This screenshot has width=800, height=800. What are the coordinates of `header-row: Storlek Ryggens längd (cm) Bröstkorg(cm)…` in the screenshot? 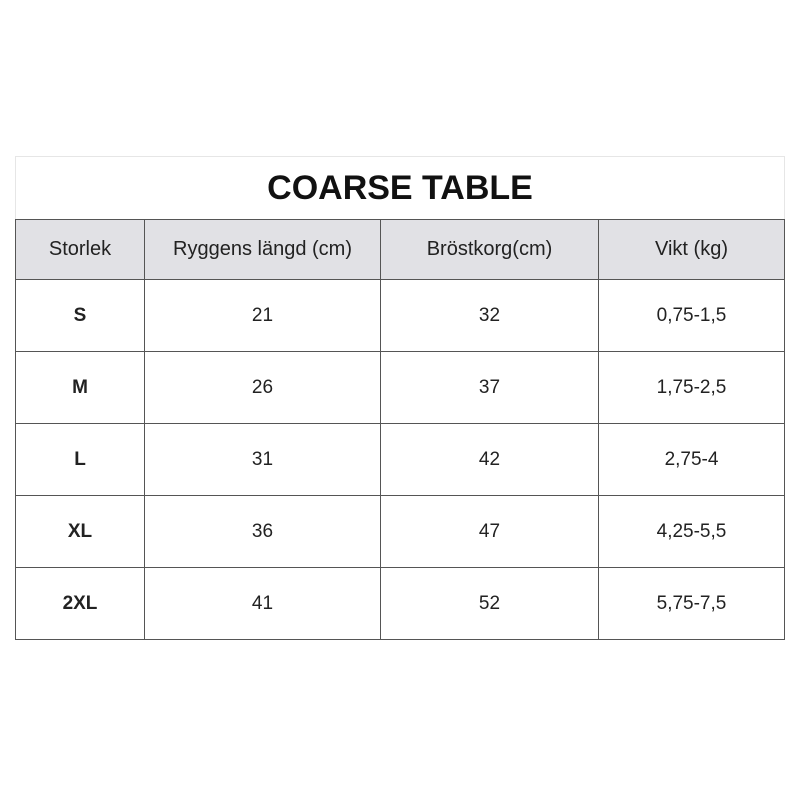 It's located at (400, 249).